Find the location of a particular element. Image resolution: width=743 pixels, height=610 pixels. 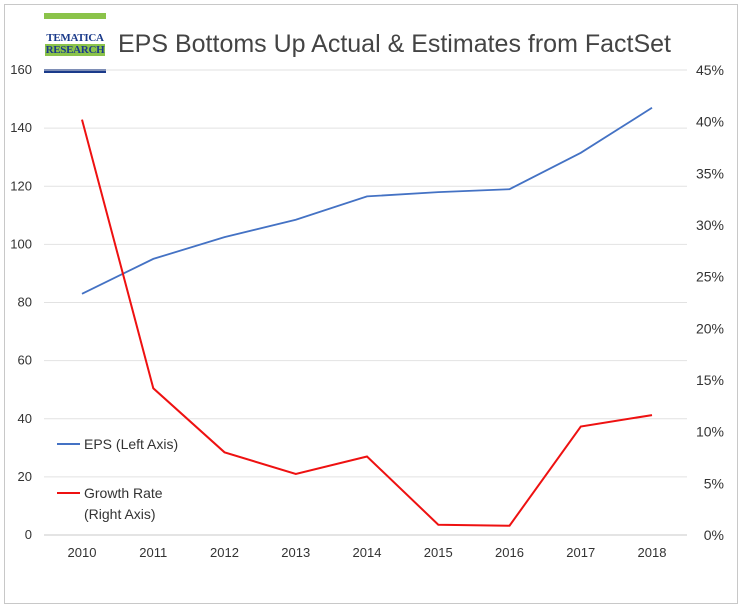

left-axis-tick-label: 160 is located at coordinates (21, 69).